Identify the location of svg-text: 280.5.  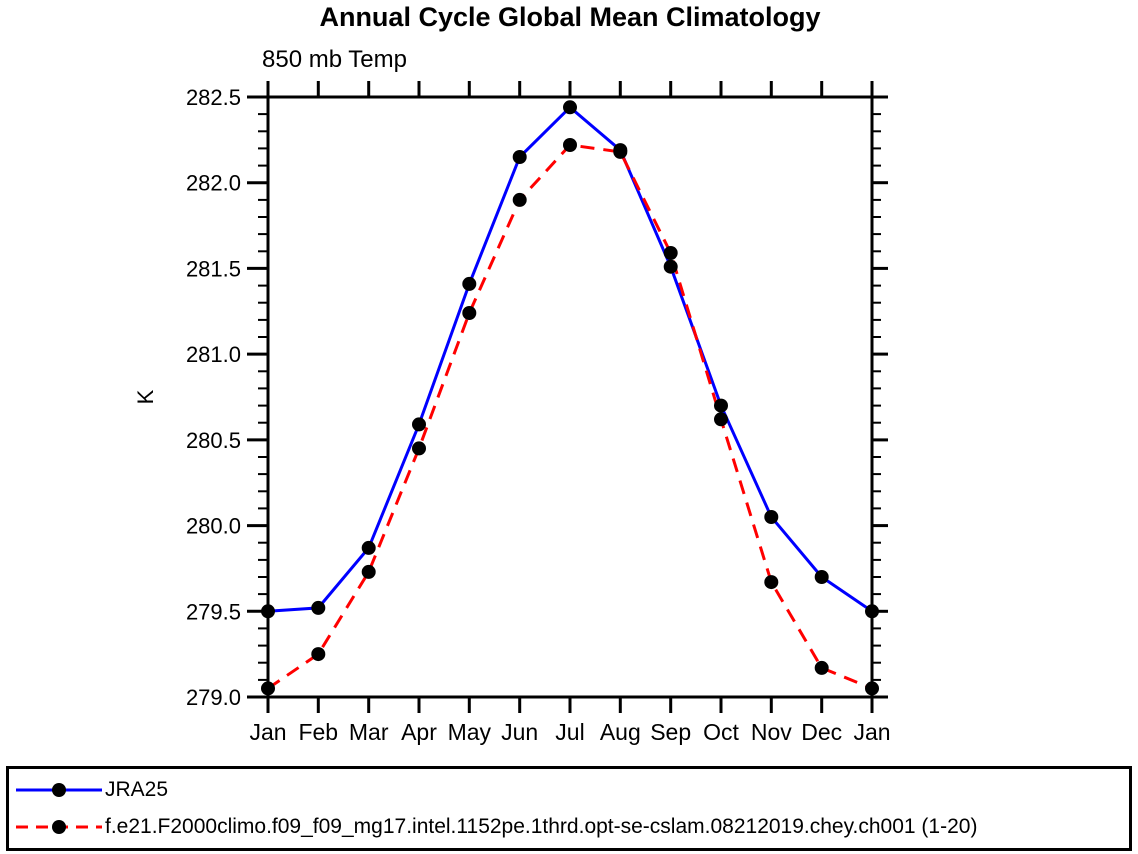
(213, 440).